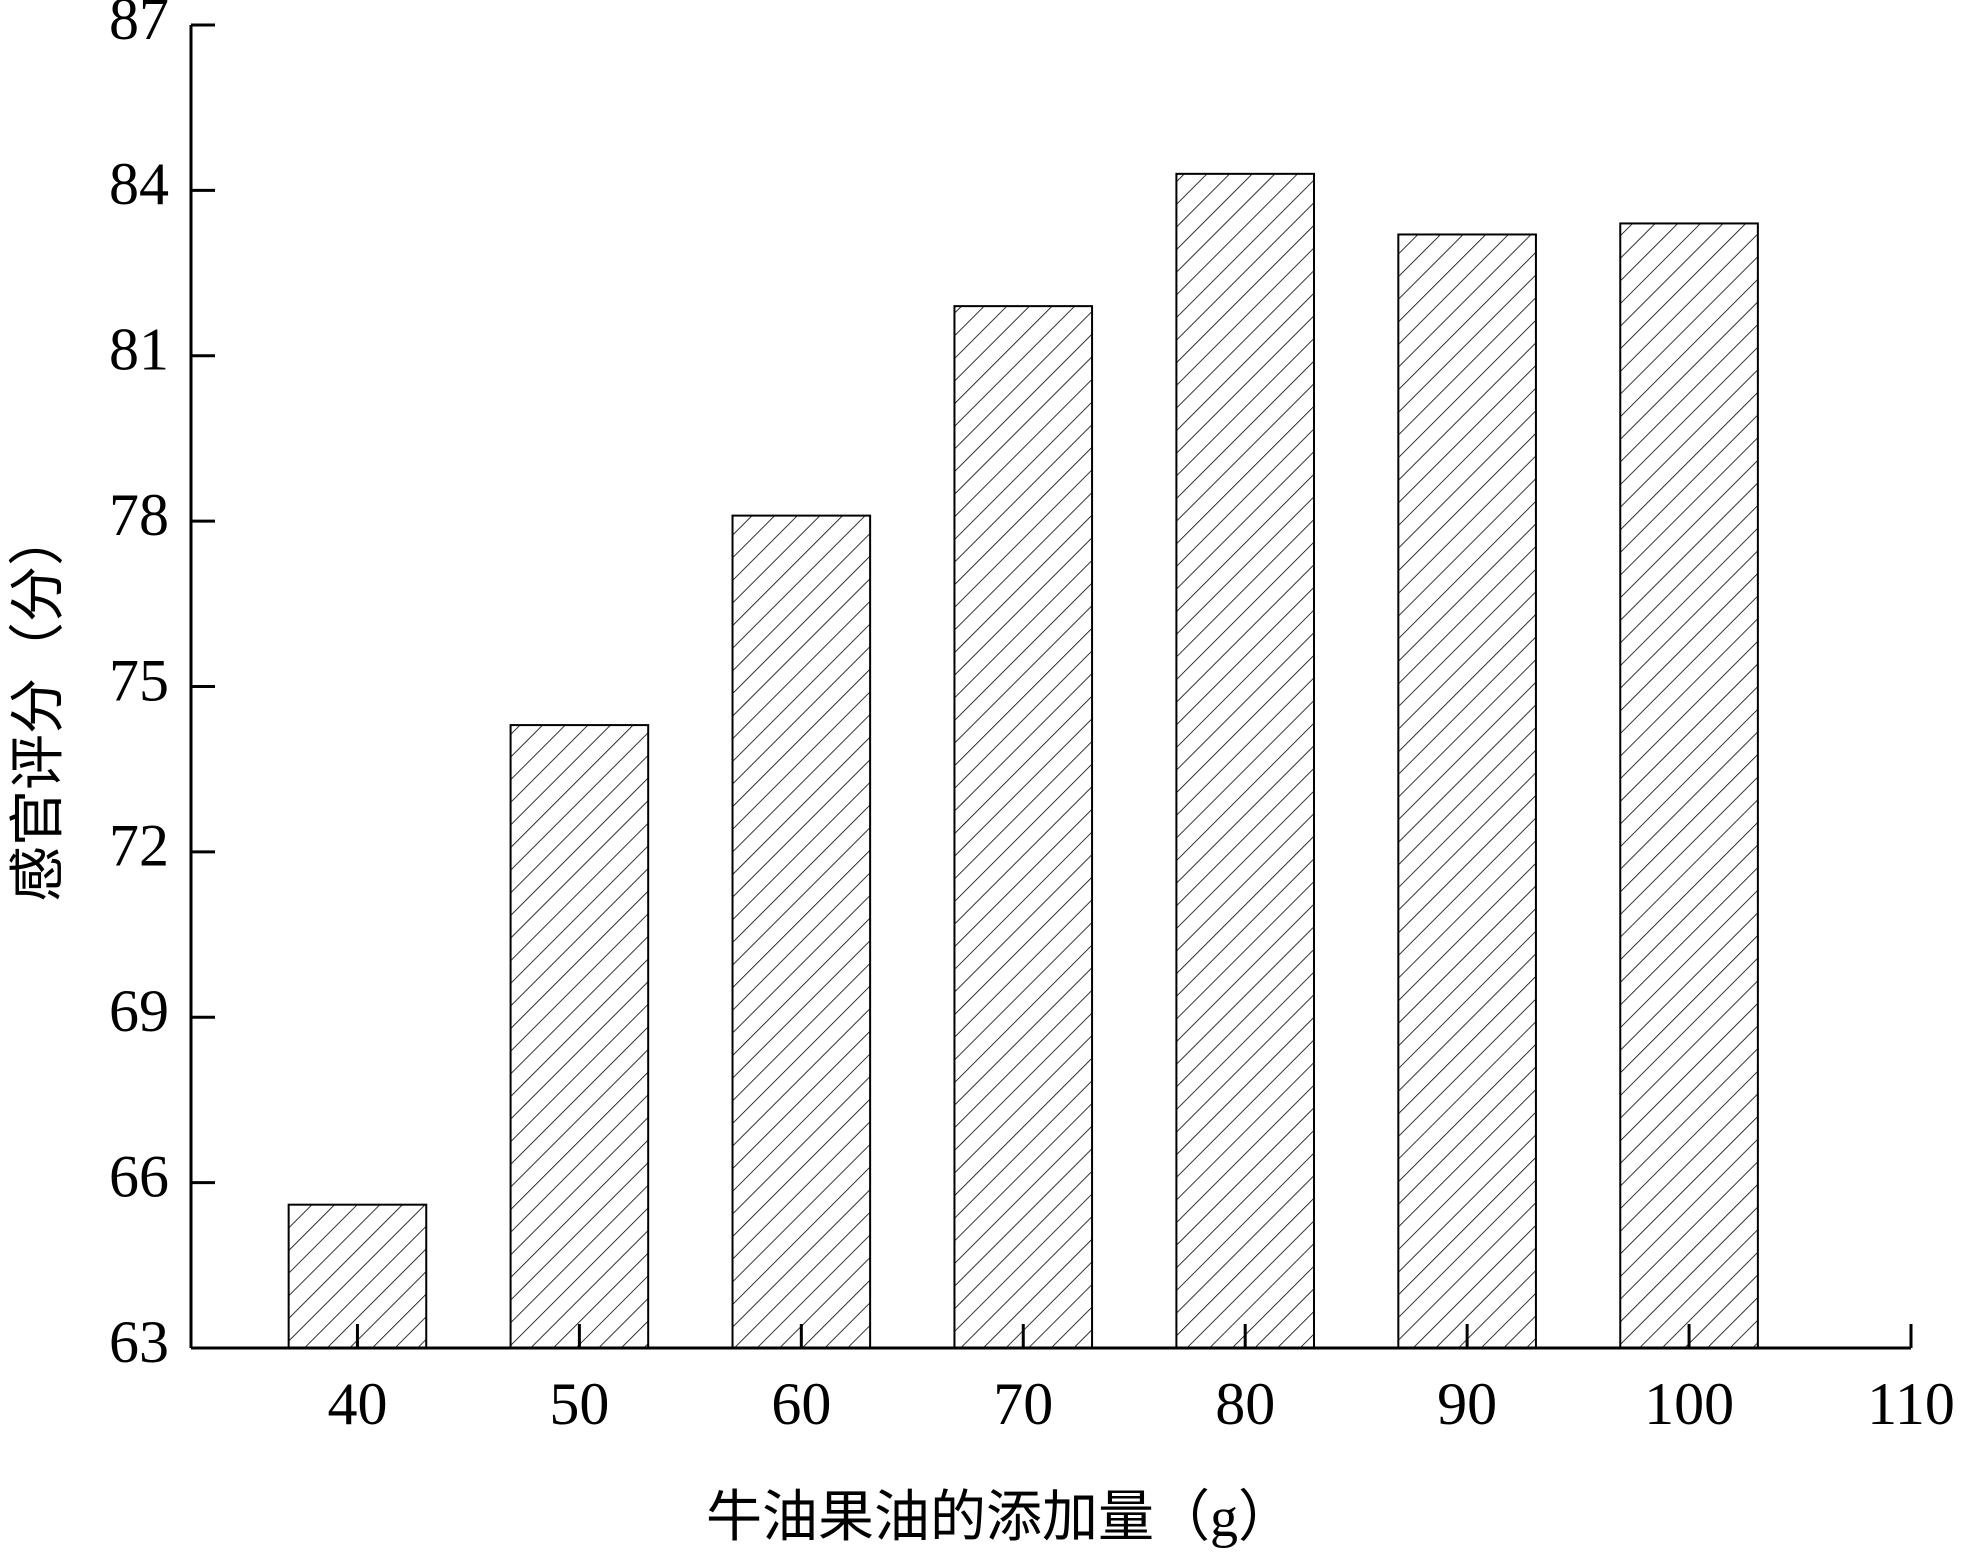  I want to click on y-tick-label: 72, so click(139, 846).